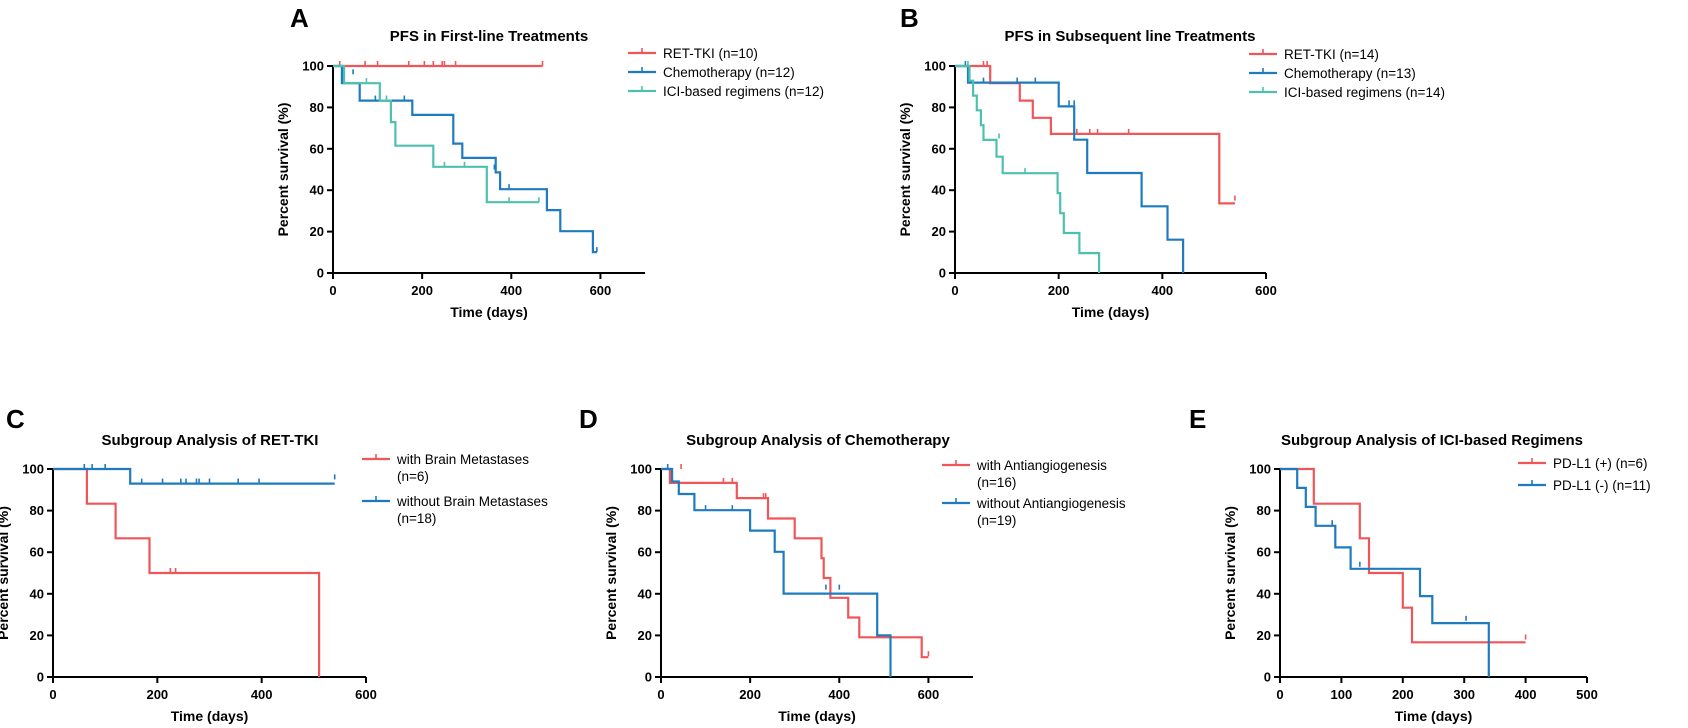 The height and width of the screenshot is (728, 1688). What do you see at coordinates (1331, 54) in the screenshot?
I see `legend-label: RET-TKI (n=14)` at bounding box center [1331, 54].